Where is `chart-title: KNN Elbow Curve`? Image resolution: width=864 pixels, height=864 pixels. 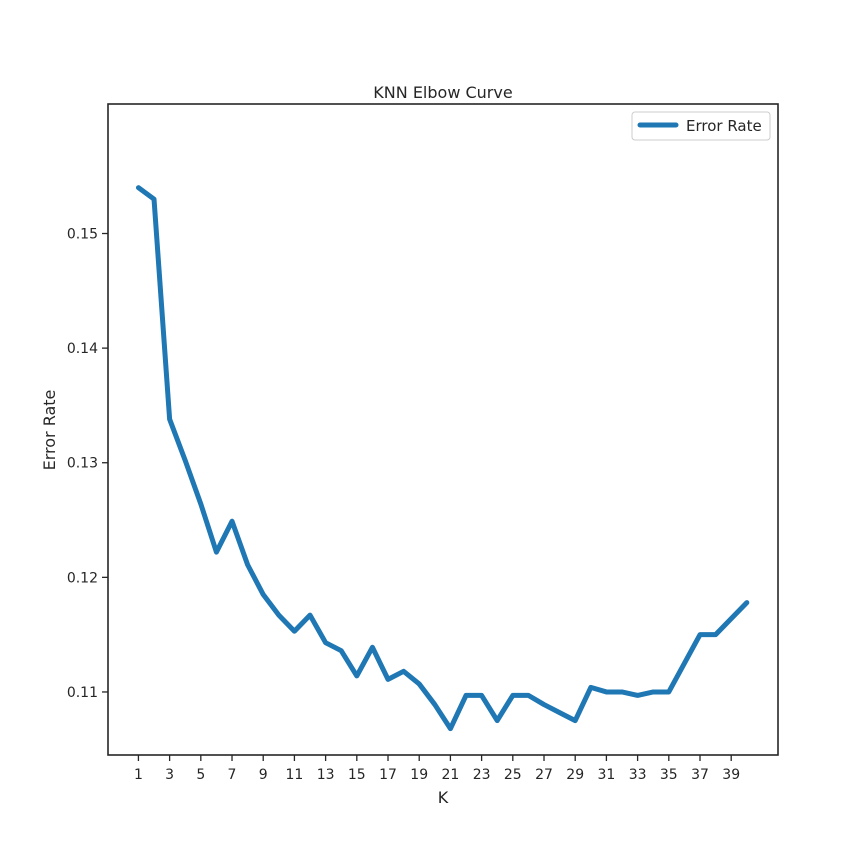
chart-title: KNN Elbow Curve is located at coordinates (442, 92).